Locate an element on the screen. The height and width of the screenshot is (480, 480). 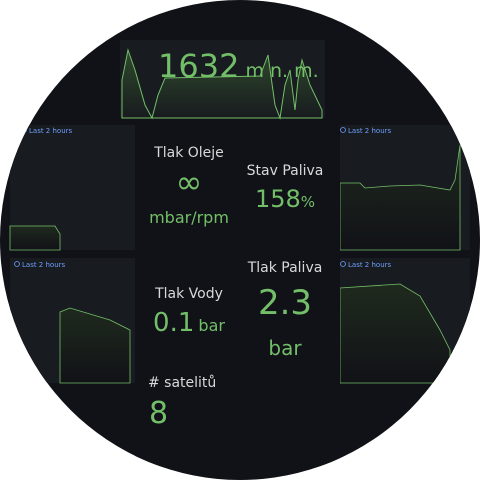
altitude-sparkline is located at coordinates (222, 84).